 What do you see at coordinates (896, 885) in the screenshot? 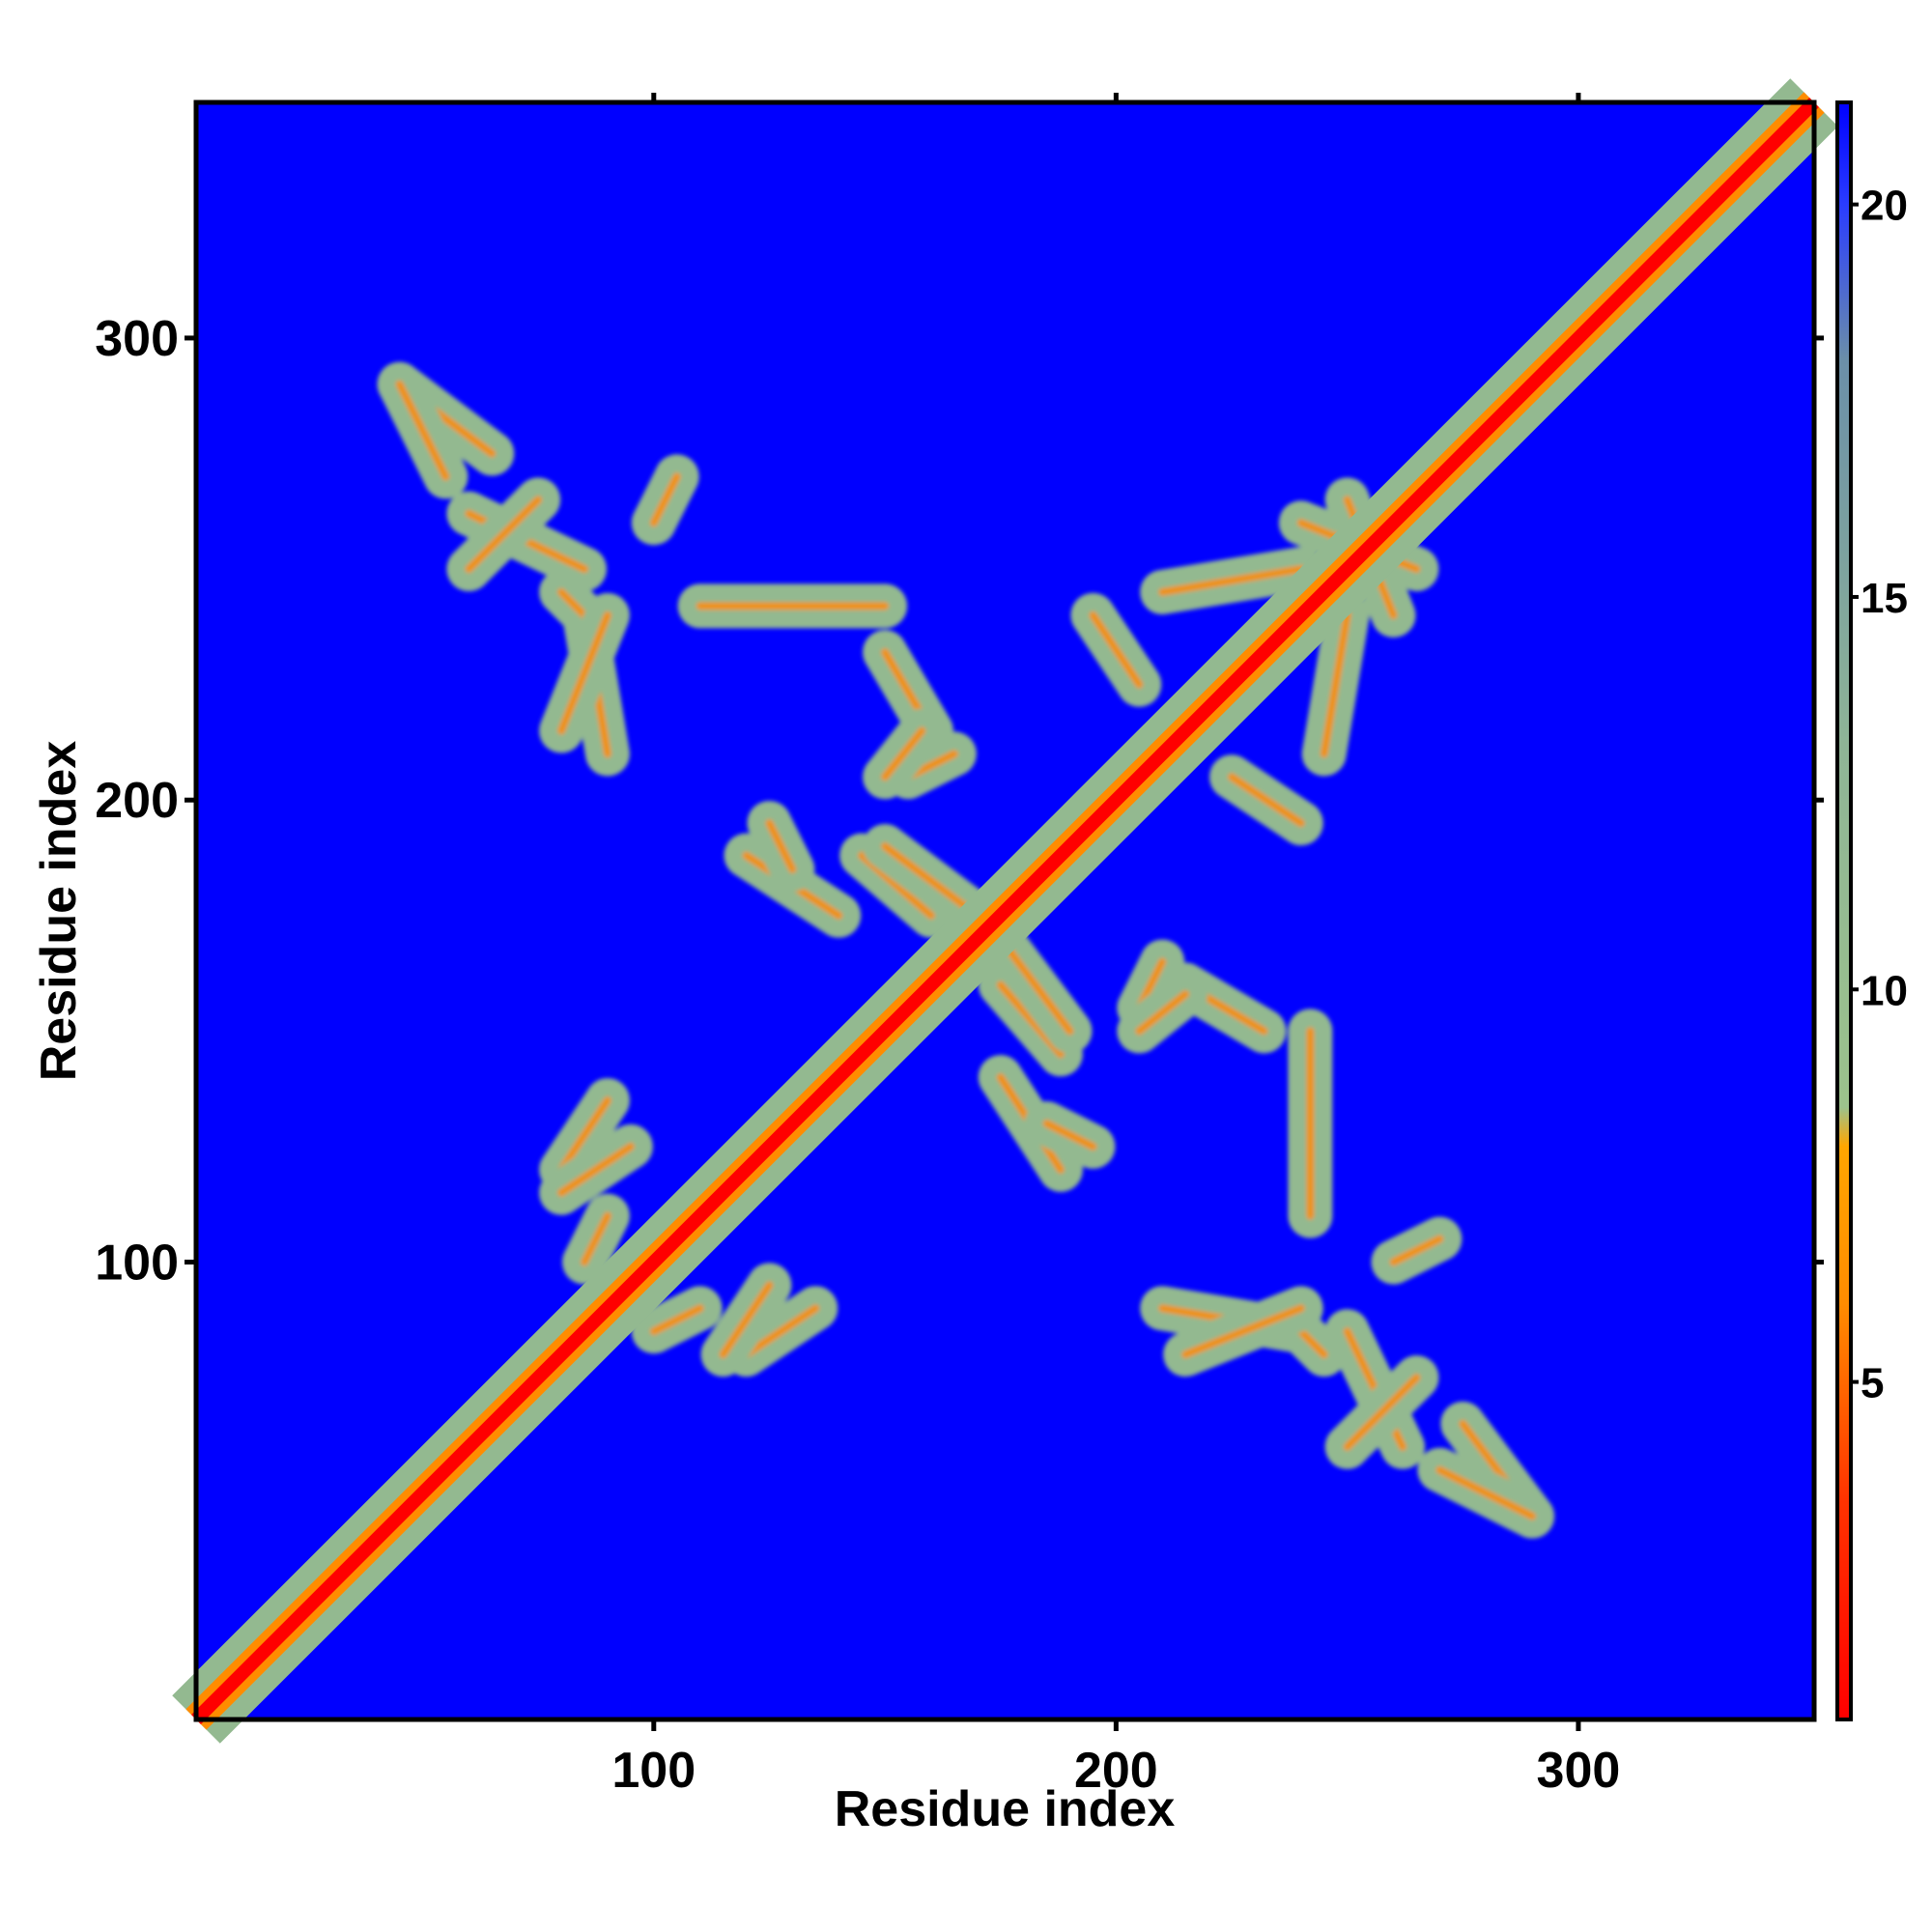
I see `contact-core-a6` at bounding box center [896, 885].